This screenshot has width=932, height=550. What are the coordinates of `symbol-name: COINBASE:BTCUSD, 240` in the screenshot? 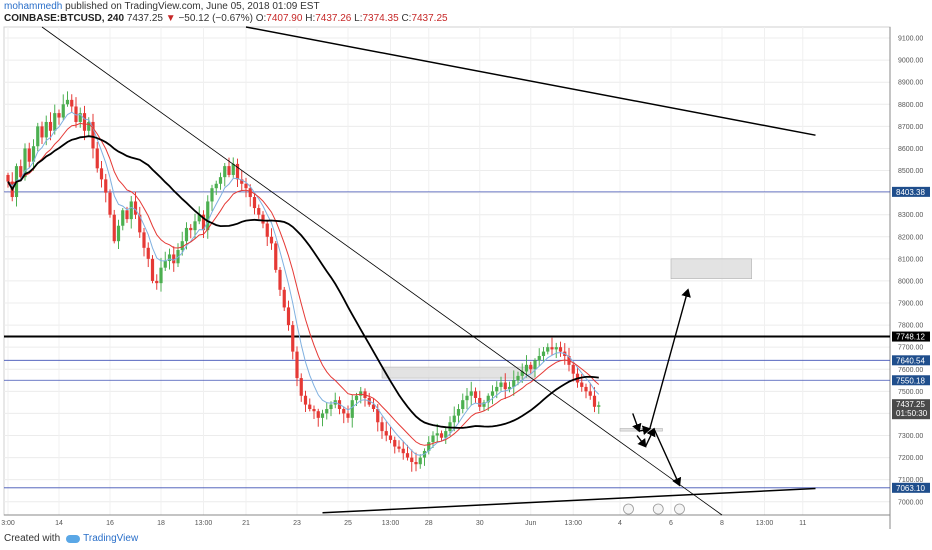 It's located at (64, 18).